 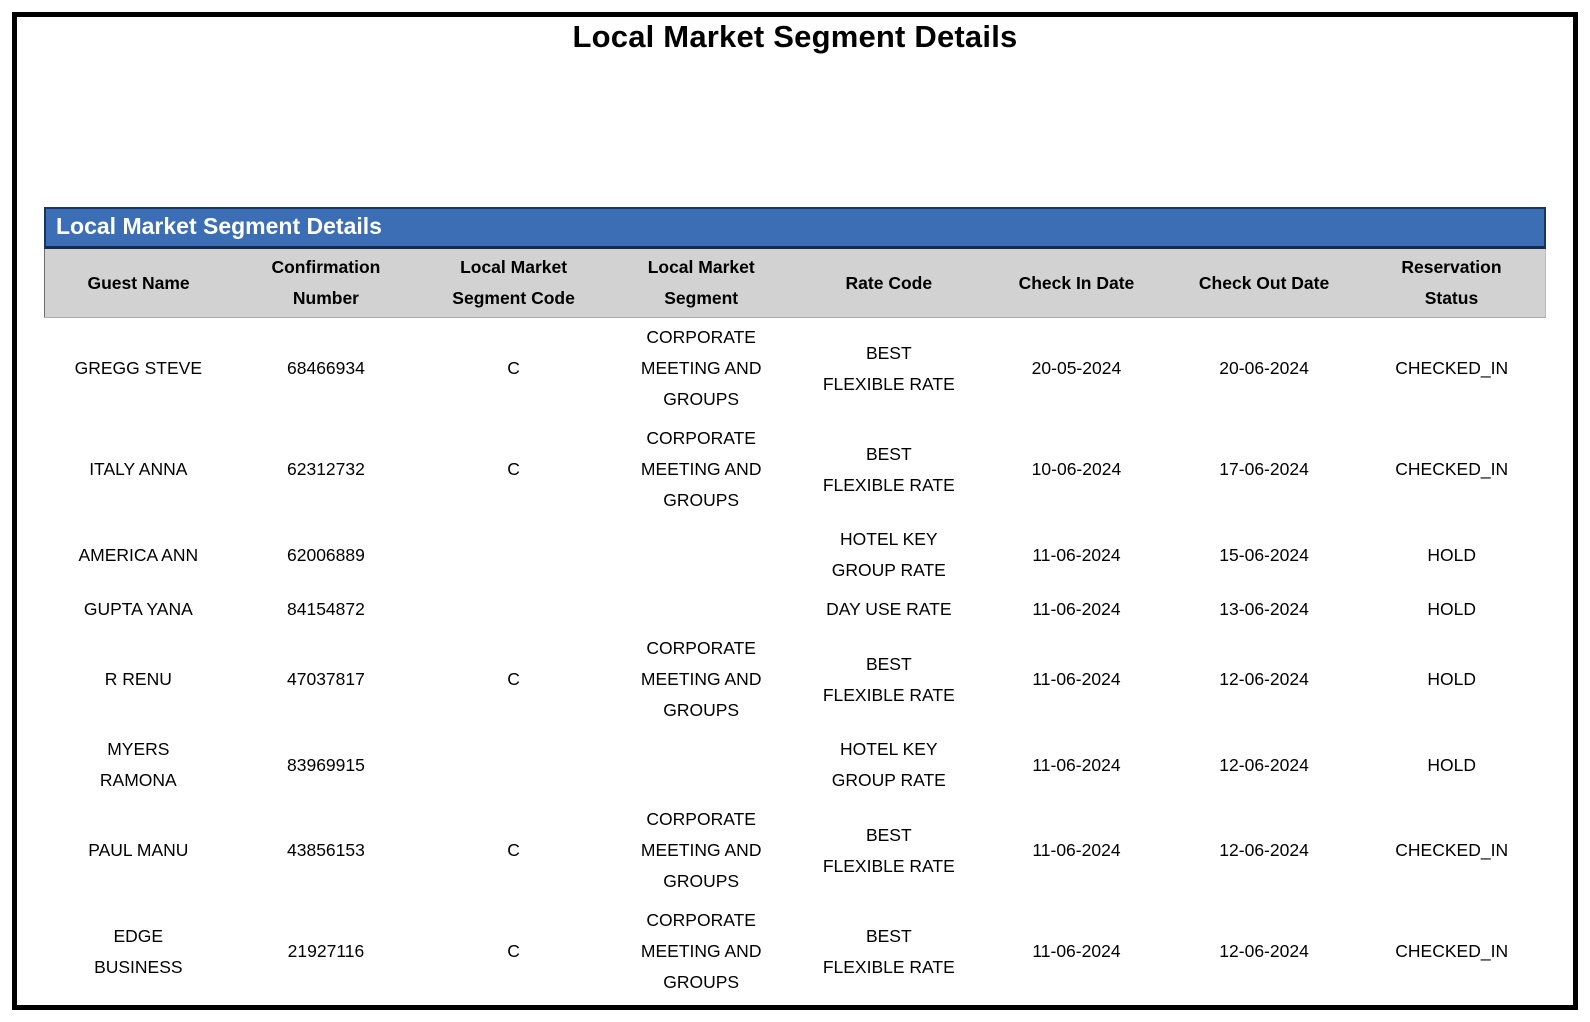 I want to click on cell-confirmation_number: 47037817, so click(x=326, y=679).